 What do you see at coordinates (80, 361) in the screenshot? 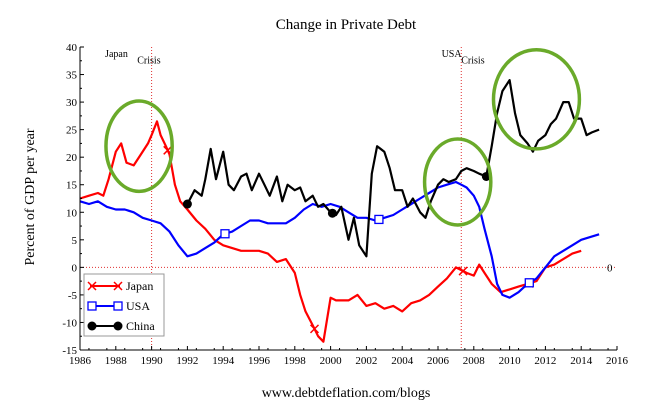
I see `x-tick-label: 1986` at bounding box center [80, 361].